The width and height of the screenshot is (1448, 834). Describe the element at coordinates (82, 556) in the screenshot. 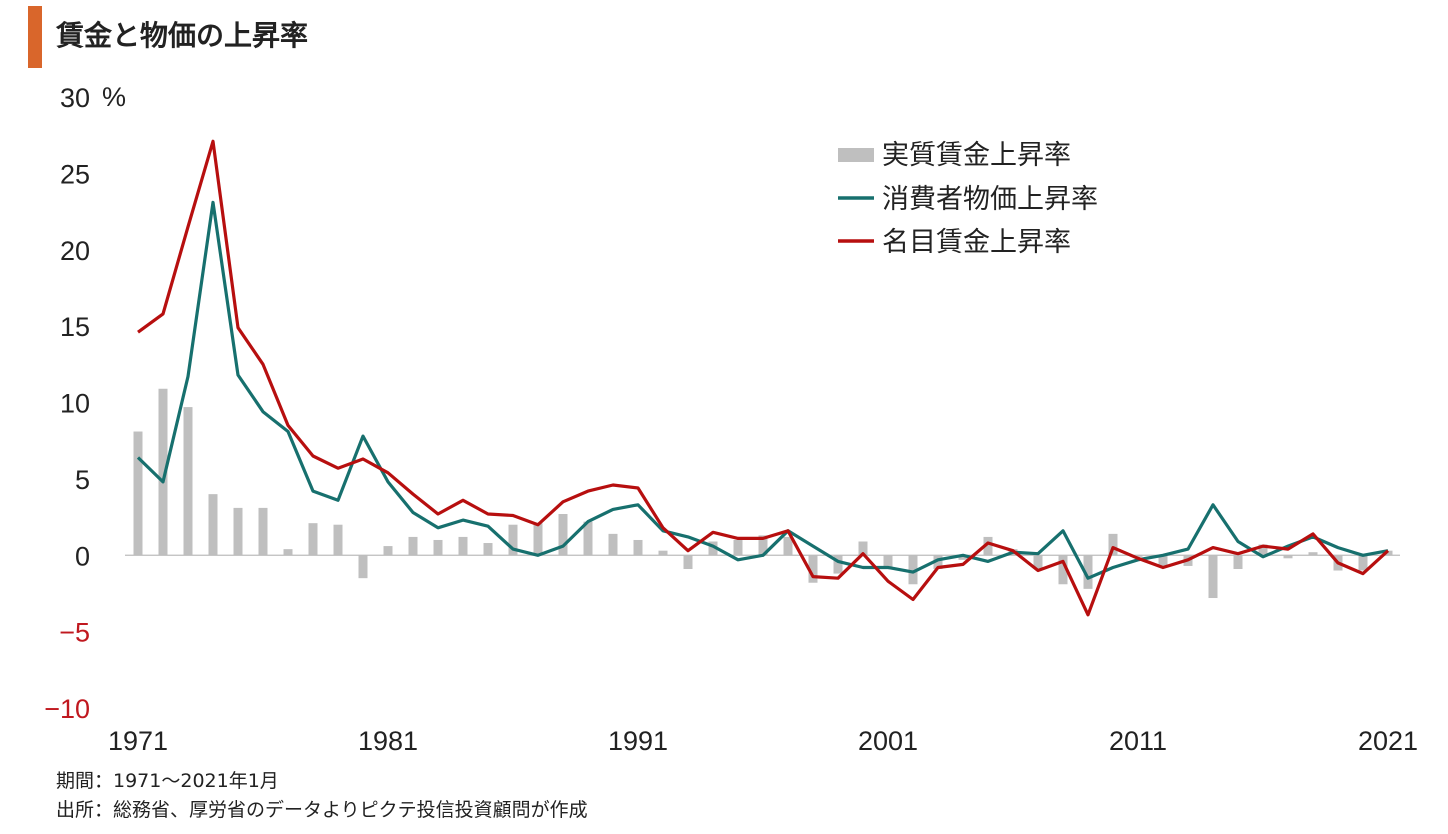

I see `y-tick-label: 0` at that location.